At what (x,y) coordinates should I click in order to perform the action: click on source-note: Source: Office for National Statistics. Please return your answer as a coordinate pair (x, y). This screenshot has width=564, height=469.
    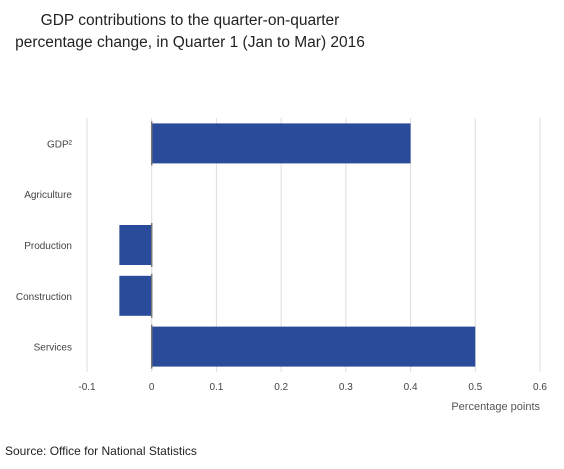
    Looking at the image, I should click on (101, 451).